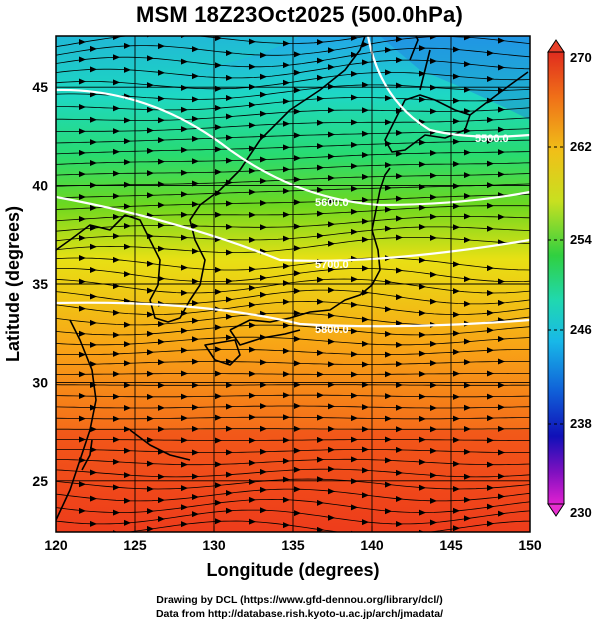 Image resolution: width=599 pixels, height=625 pixels. Describe the element at coordinates (556, 510) in the screenshot. I see `colorbar-min-arrow` at that location.